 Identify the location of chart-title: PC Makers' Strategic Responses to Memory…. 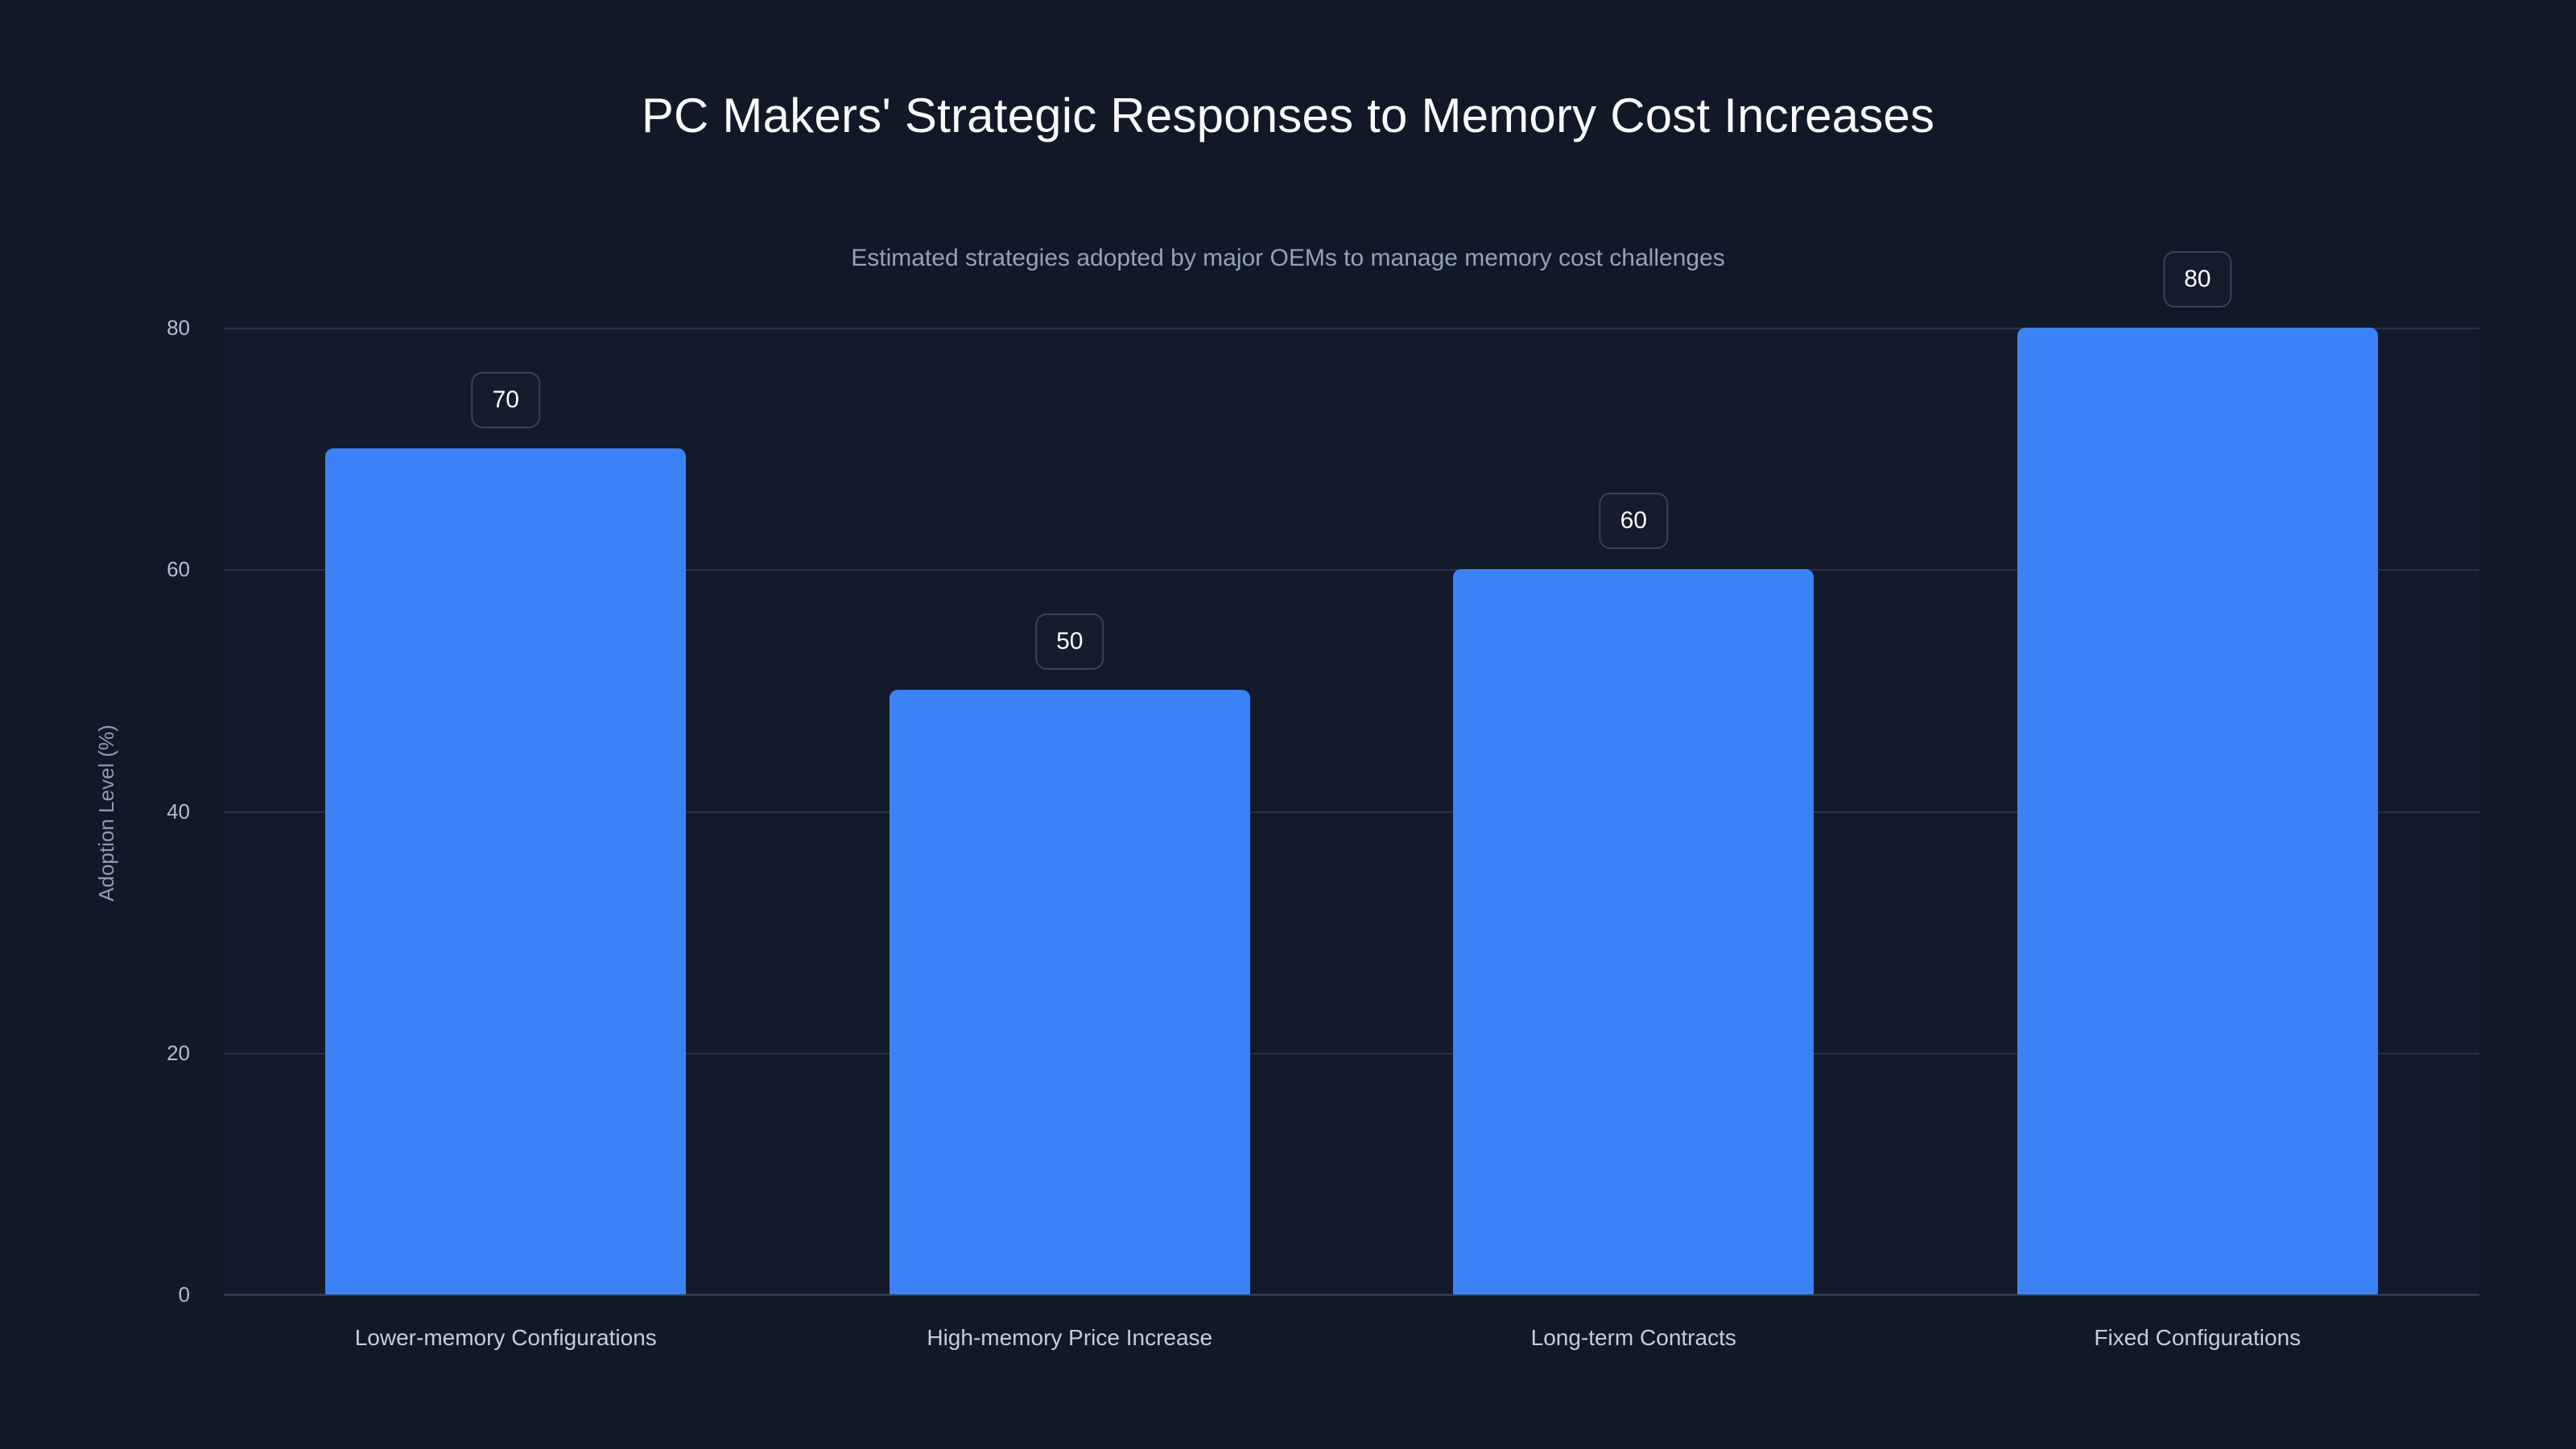
(1288, 116).